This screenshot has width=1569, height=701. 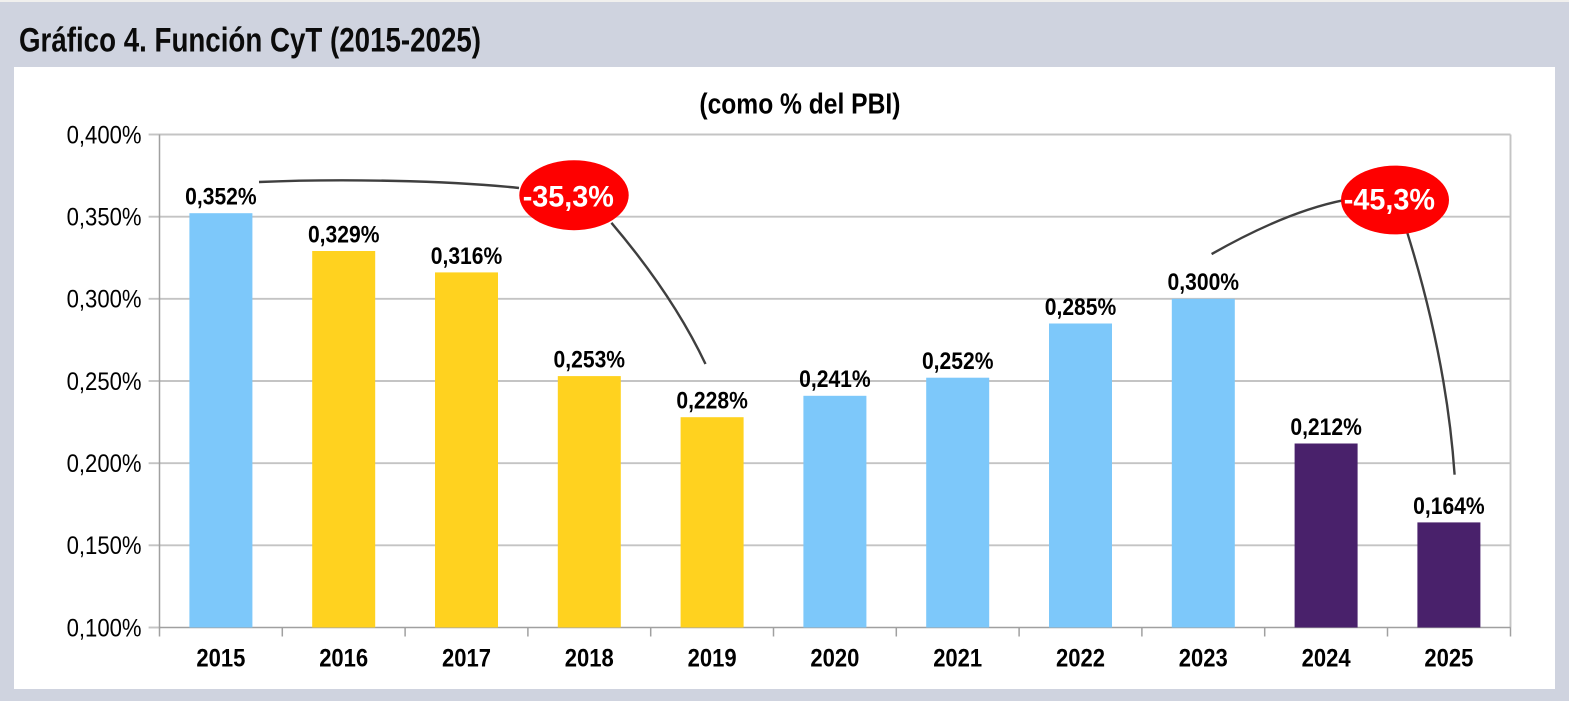 I want to click on svg-text: 0,316%, so click(x=467, y=256).